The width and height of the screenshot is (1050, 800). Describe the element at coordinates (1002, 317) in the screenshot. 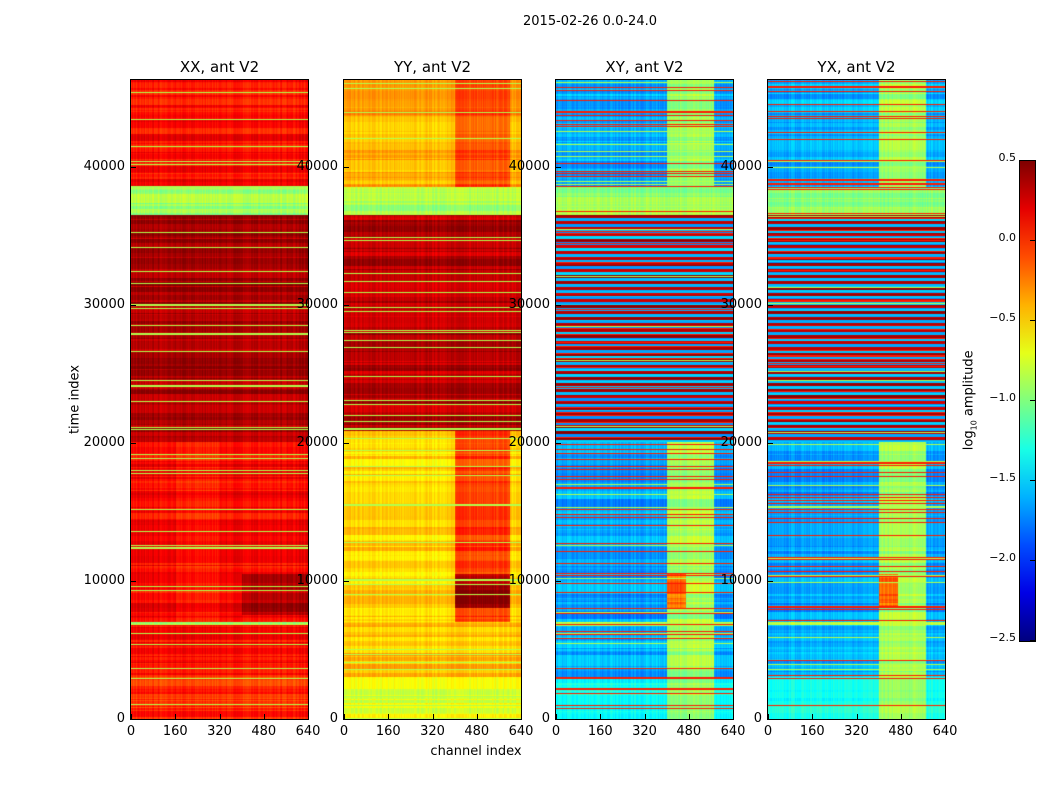

I see `colorbar-tick-label: −0.5` at that location.